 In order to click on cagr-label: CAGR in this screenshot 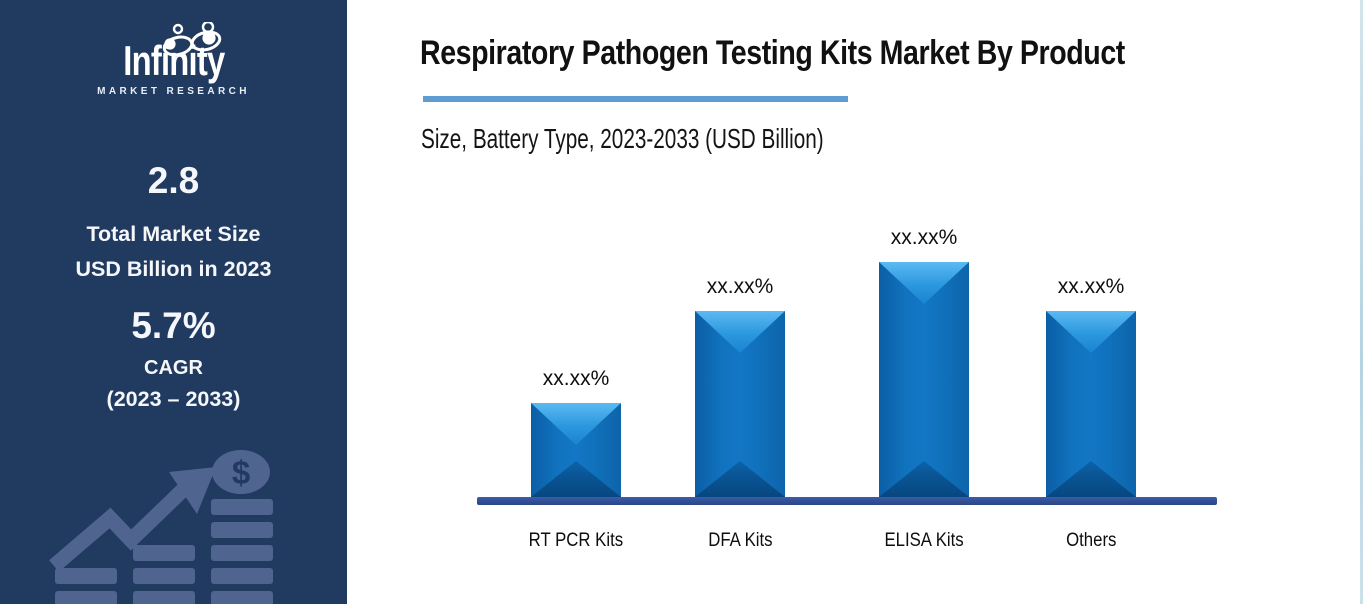, I will do `click(173, 368)`.